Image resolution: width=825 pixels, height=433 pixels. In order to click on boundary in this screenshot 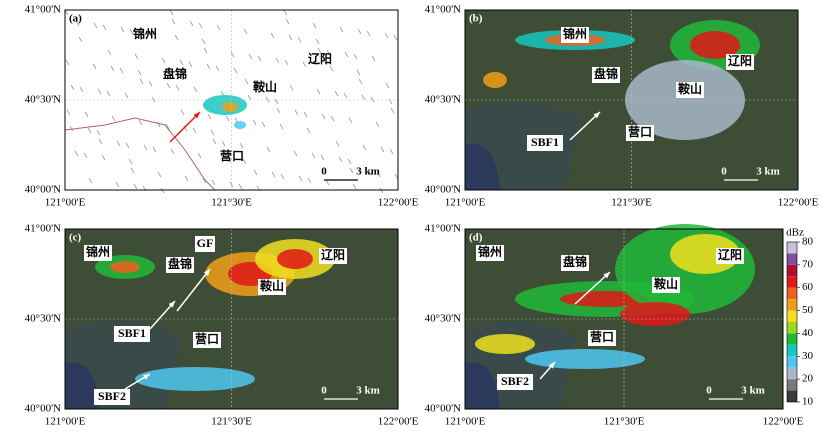, I will do `click(140, 154)`.